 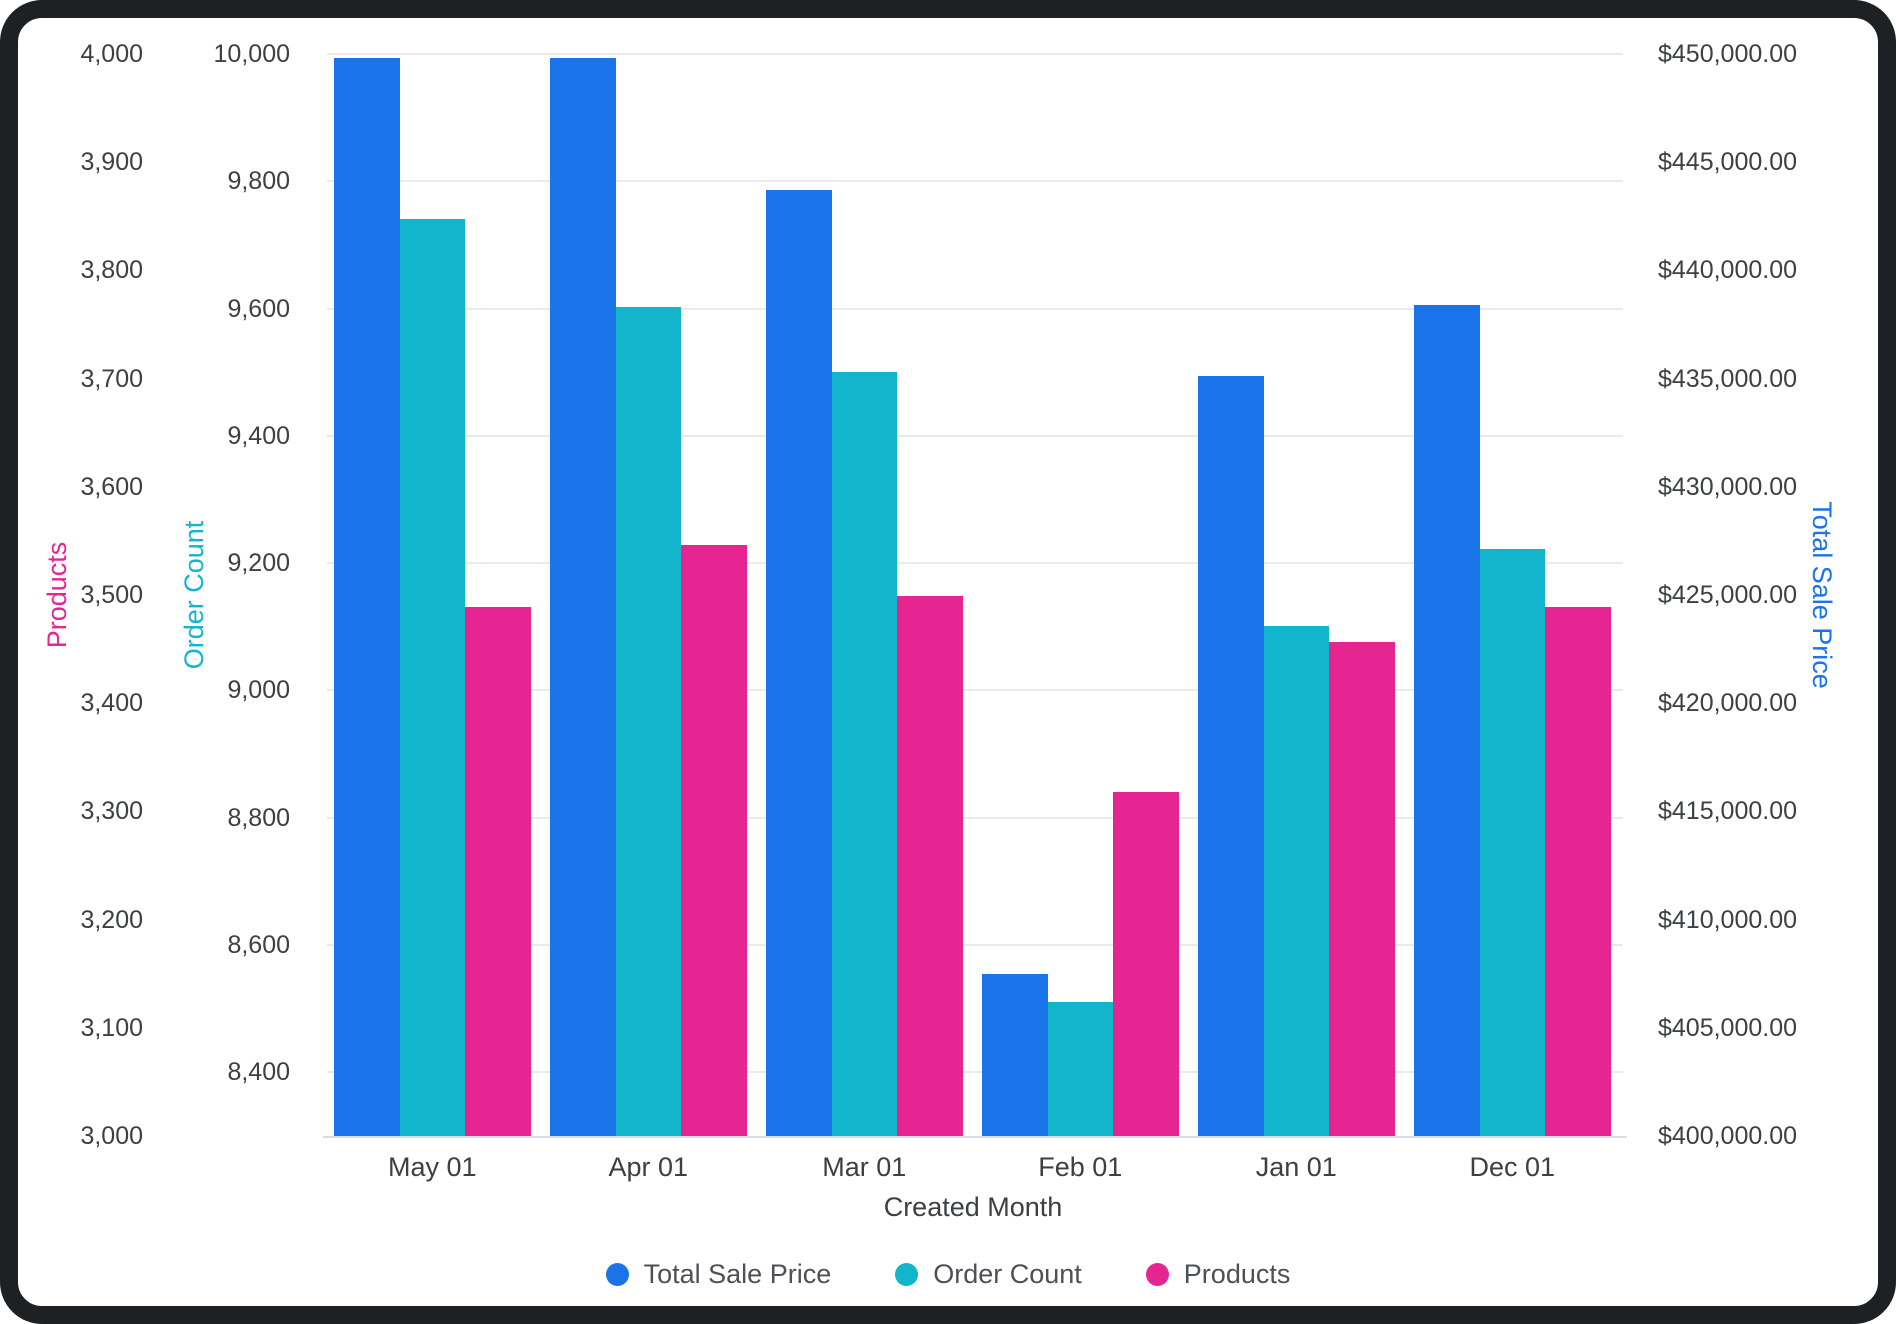 What do you see at coordinates (111, 811) in the screenshot?
I see `tick-products: 3,300` at bounding box center [111, 811].